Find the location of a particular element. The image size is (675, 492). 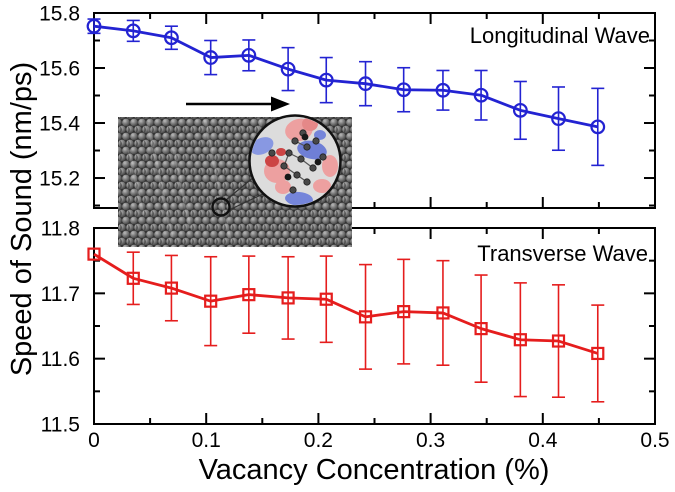

x-axis-title: Vacancy Concentration (%) is located at coordinates (374, 470).